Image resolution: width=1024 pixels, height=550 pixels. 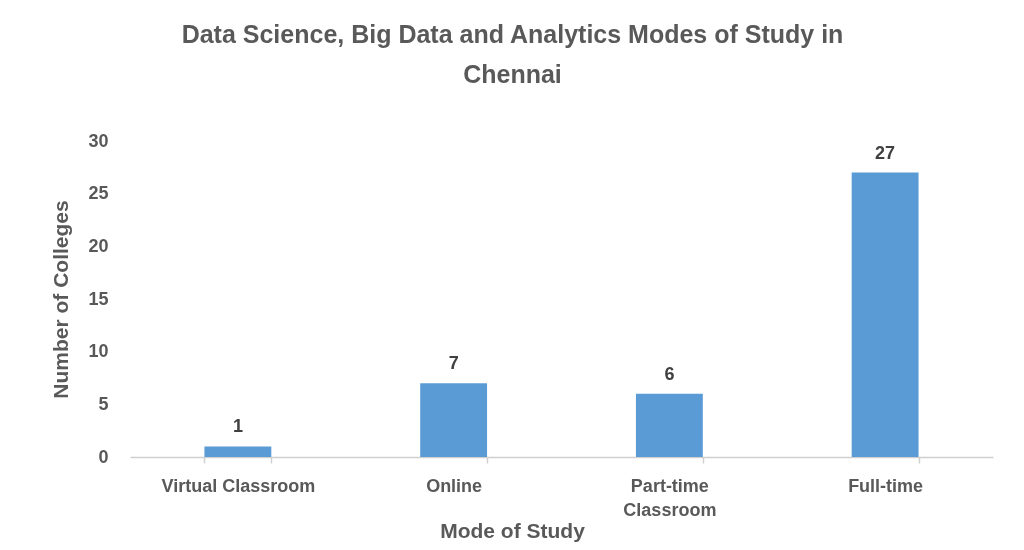 I want to click on data-label: 1, so click(x=237, y=426).